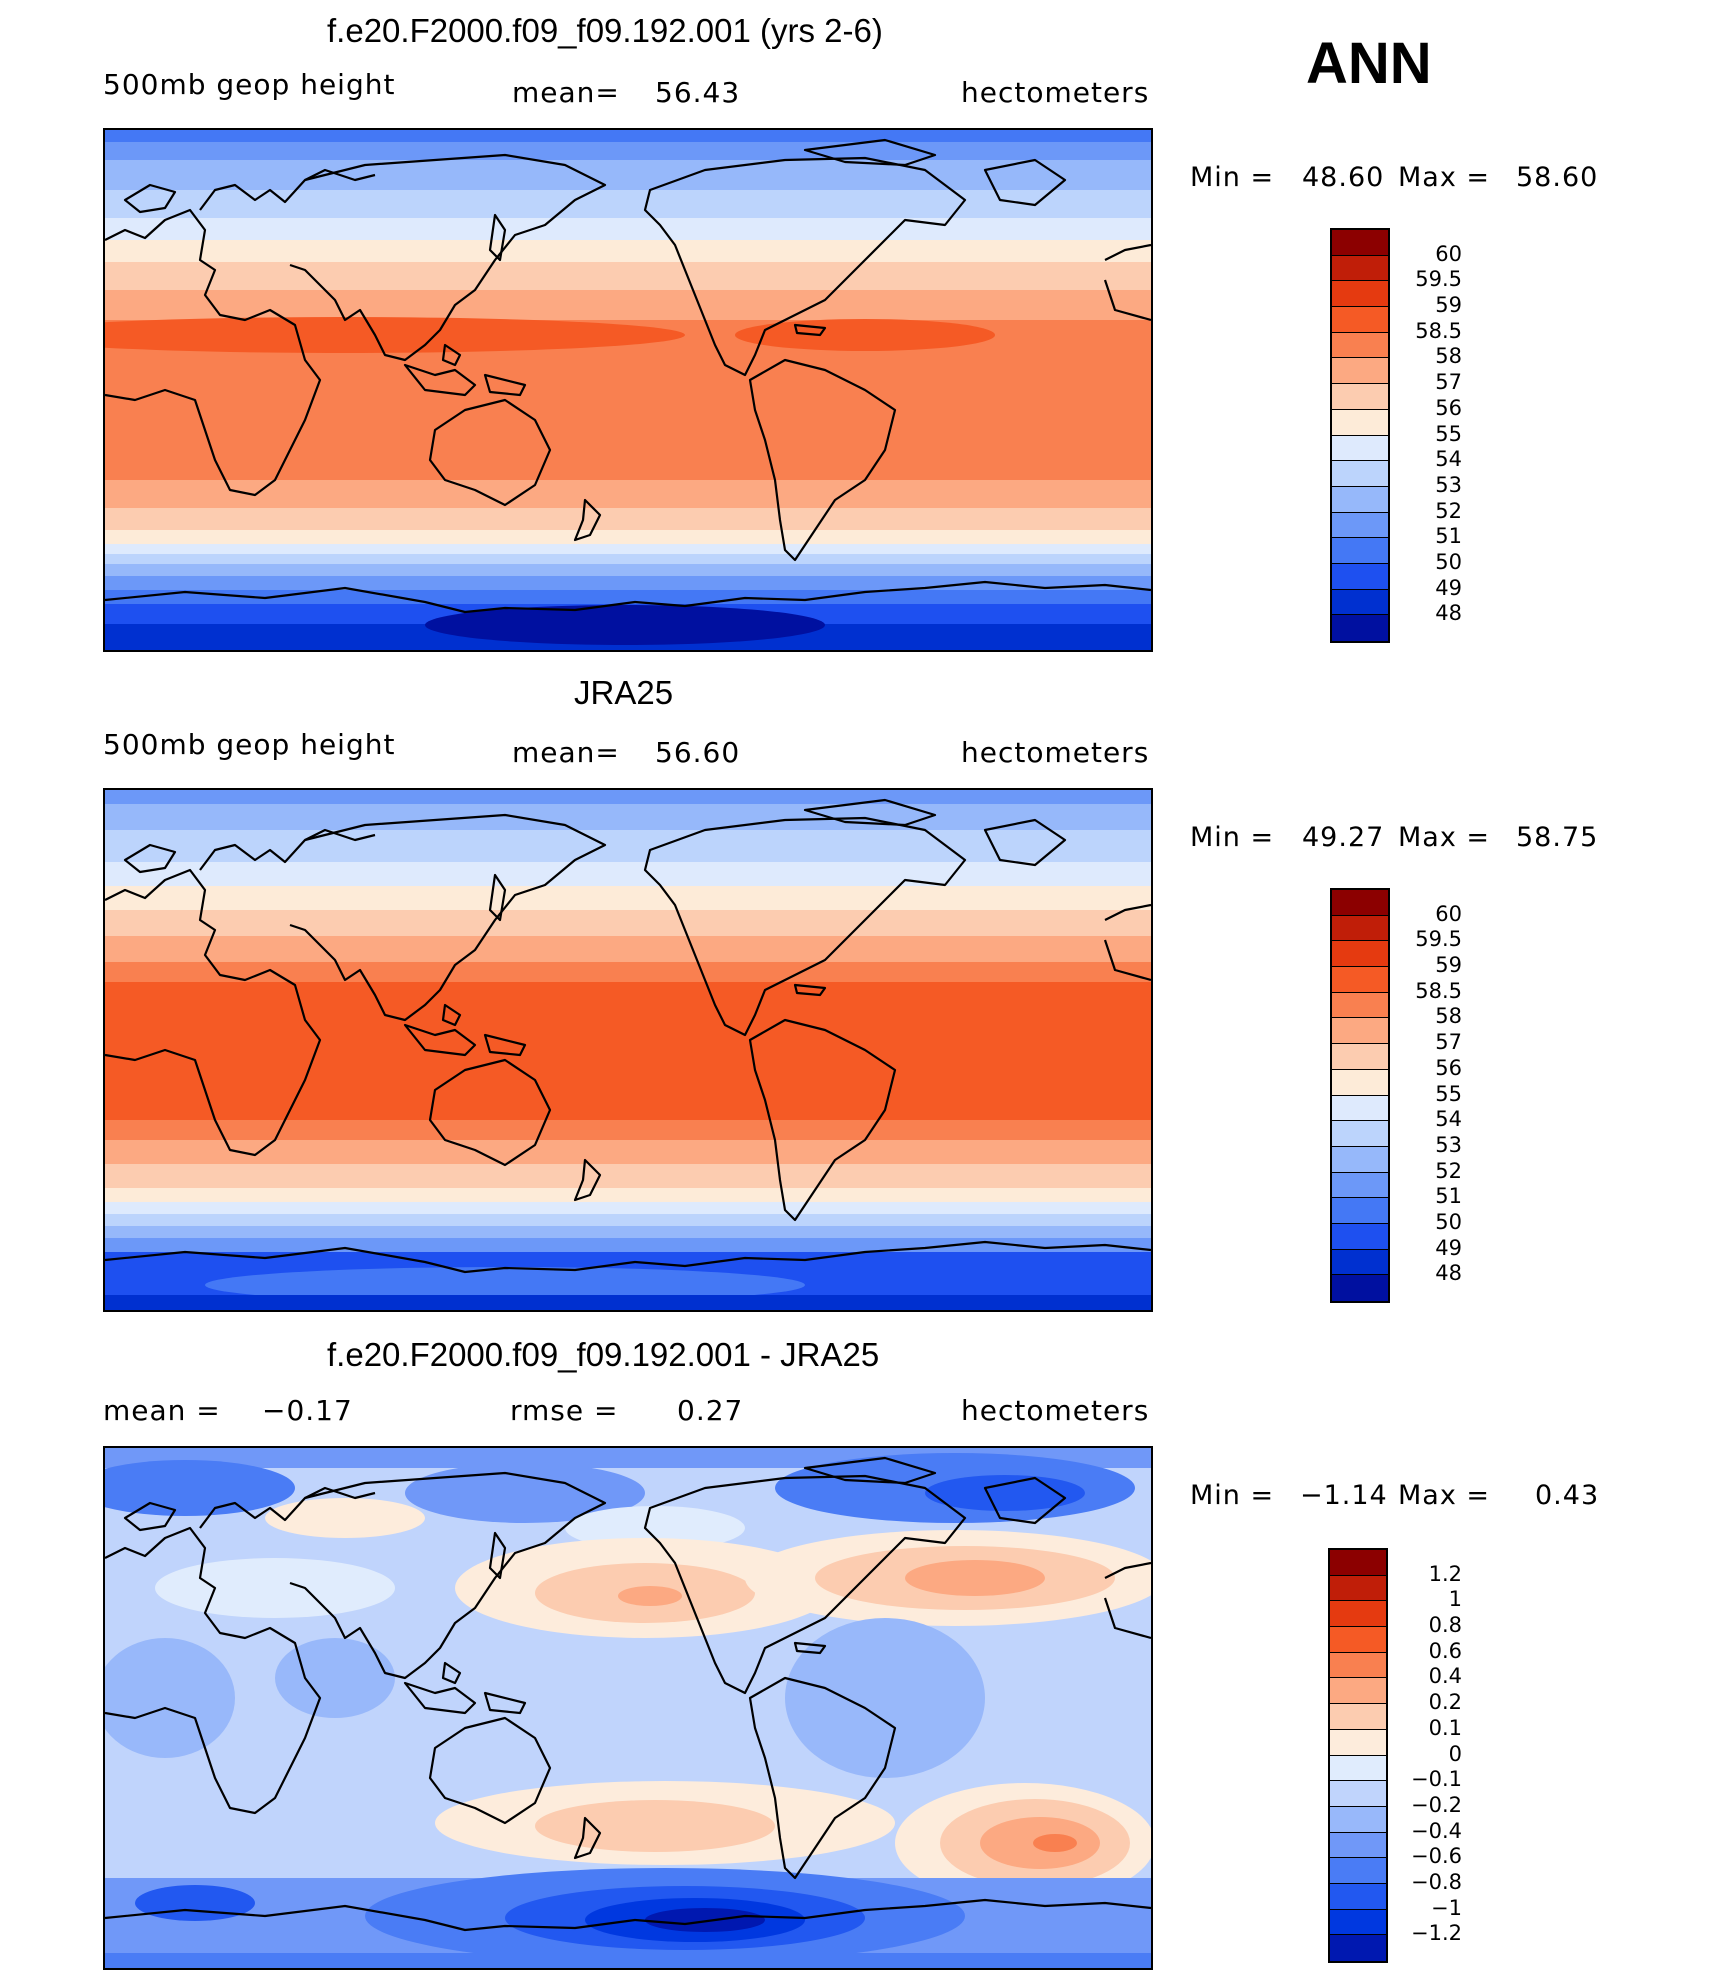  Describe the element at coordinates (1448, 1067) in the screenshot. I see `colorbar-tick-label: 56` at that location.